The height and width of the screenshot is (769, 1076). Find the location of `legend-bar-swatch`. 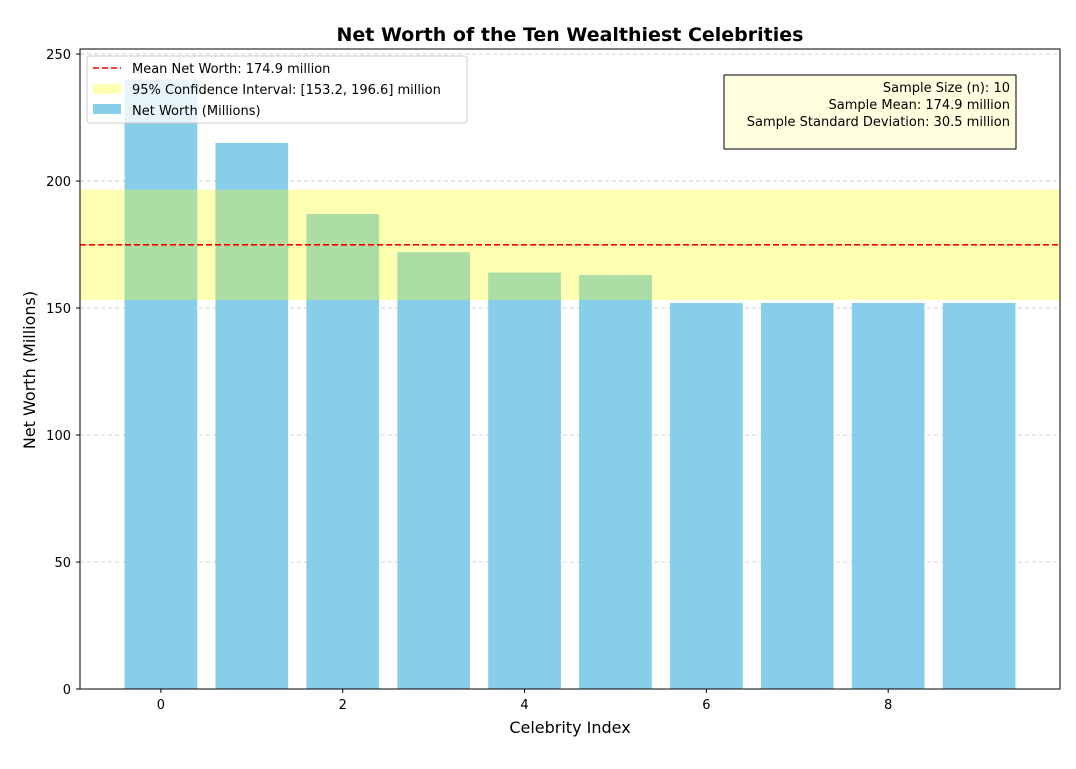

legend-bar-swatch is located at coordinates (107, 109).